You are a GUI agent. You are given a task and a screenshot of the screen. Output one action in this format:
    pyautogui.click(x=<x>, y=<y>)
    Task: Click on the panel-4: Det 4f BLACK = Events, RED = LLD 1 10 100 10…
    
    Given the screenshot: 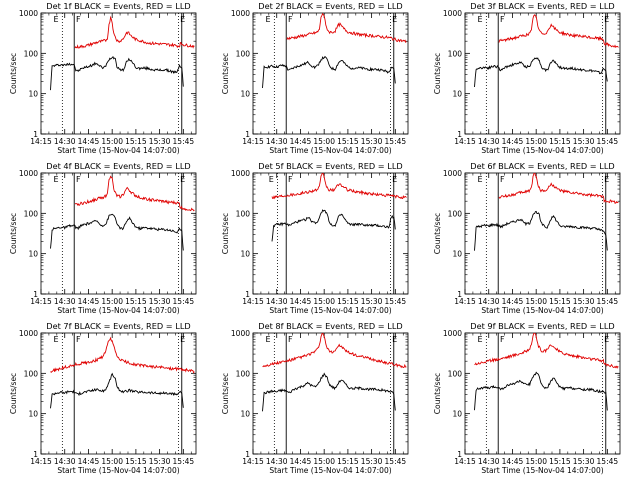 What is the action you would take?
    pyautogui.click(x=103, y=238)
    